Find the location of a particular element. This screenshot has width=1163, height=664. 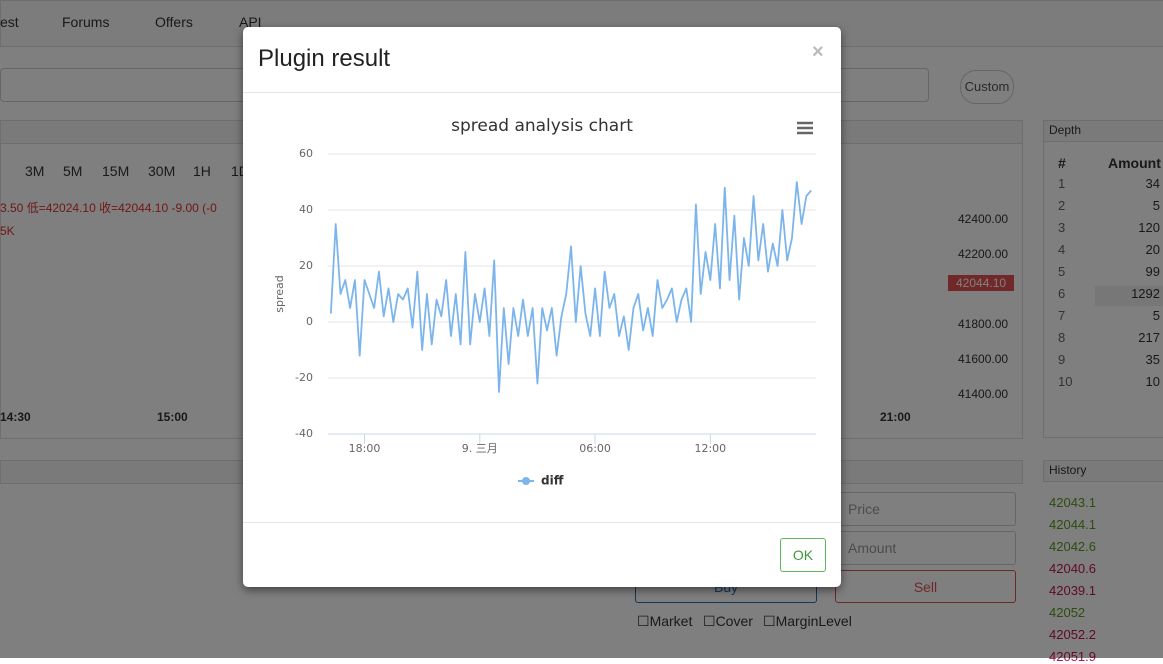

y-tick-label: -40 is located at coordinates (304, 433).